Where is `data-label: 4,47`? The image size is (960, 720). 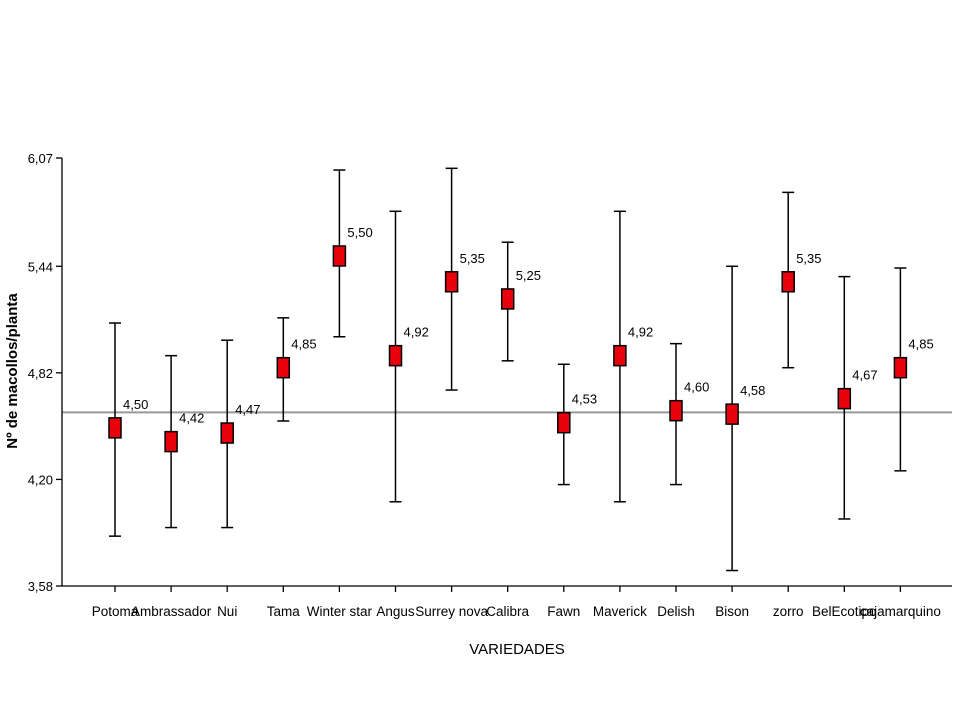
data-label: 4,47 is located at coordinates (247, 409).